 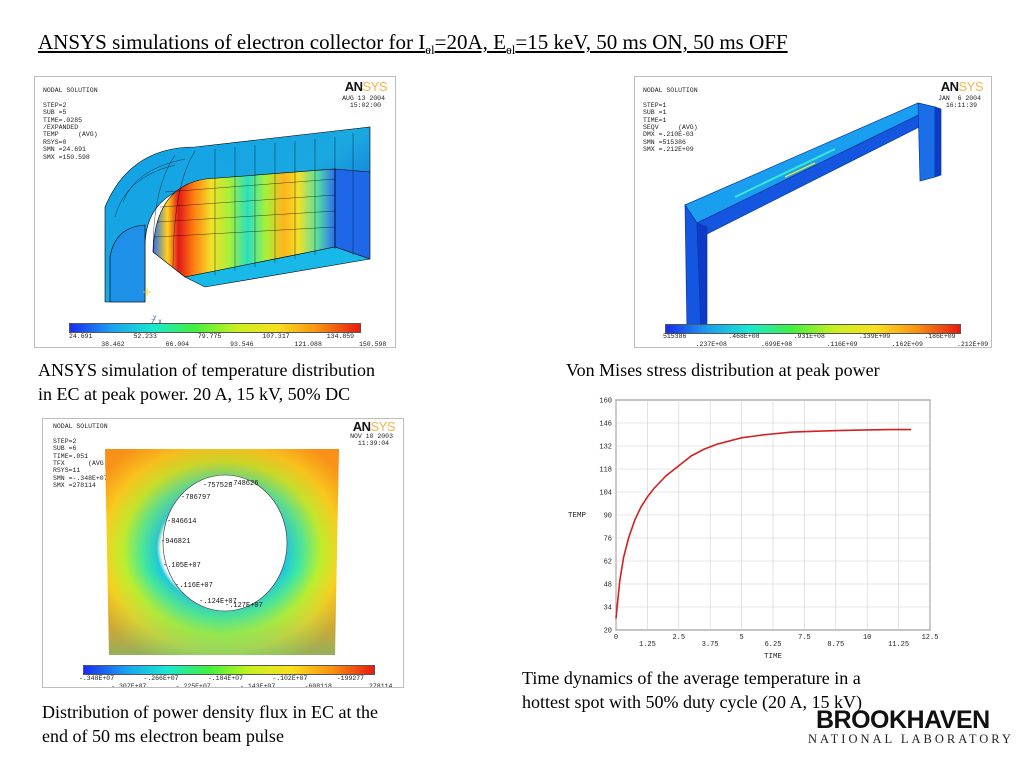 What do you see at coordinates (381, 685) in the screenshot?
I see `legend-tick: 278114` at bounding box center [381, 685].